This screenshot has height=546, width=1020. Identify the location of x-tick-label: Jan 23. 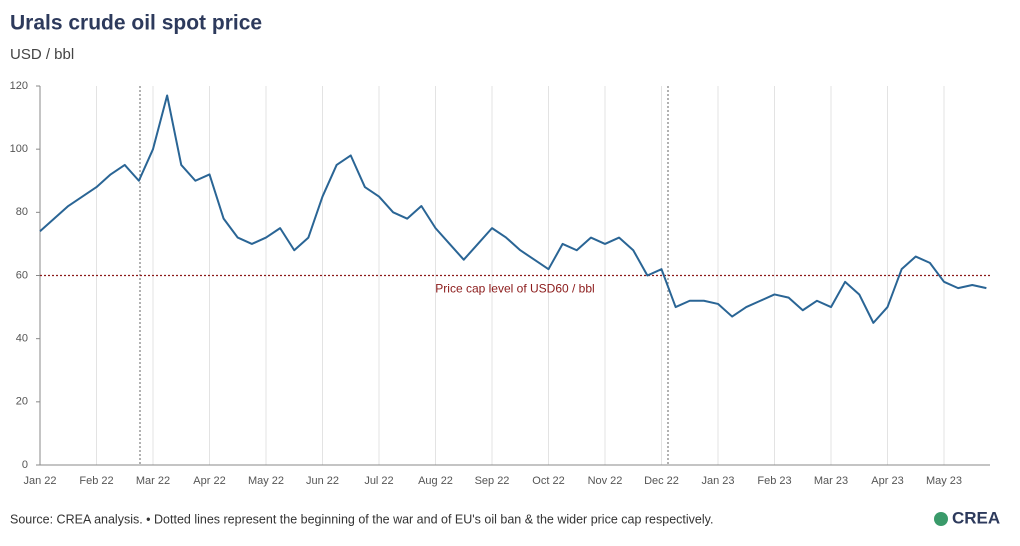
(717, 481).